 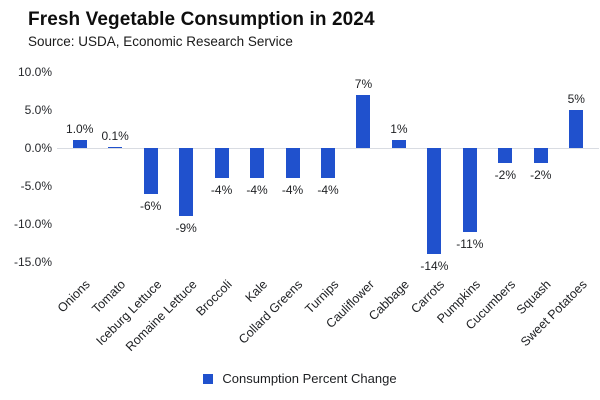 What do you see at coordinates (469, 190) in the screenshot?
I see `bar-pumpkins` at bounding box center [469, 190].